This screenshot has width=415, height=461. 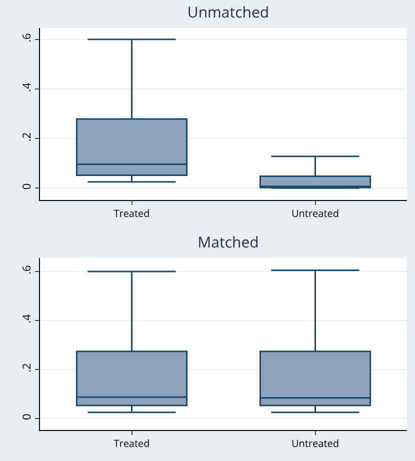 What do you see at coordinates (228, 12) in the screenshot?
I see `chart-title: Unmatched` at bounding box center [228, 12].